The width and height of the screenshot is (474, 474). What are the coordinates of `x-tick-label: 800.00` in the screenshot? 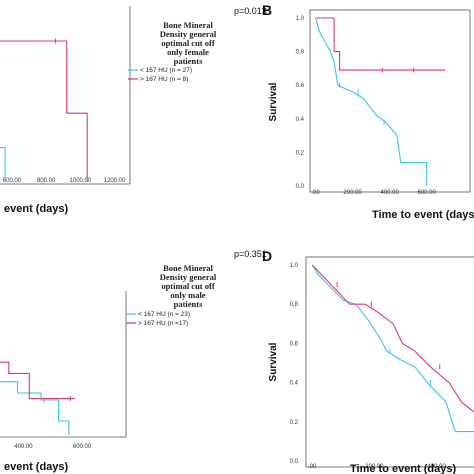 It's located at (46, 181).